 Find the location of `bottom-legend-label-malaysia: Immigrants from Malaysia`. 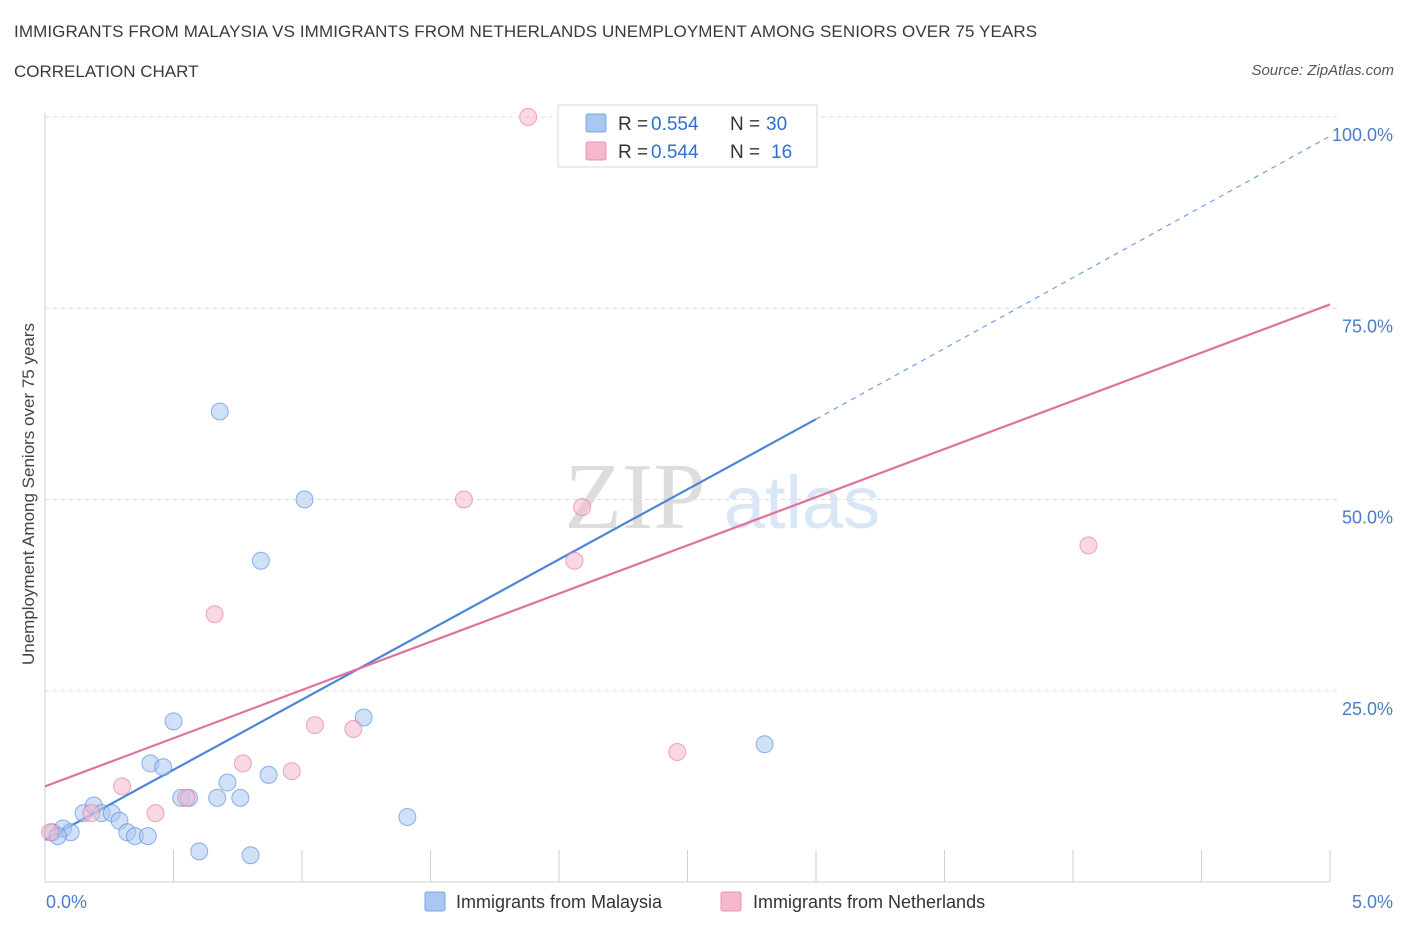

bottom-legend-label-malaysia: Immigrants from Malaysia is located at coordinates (559, 902).